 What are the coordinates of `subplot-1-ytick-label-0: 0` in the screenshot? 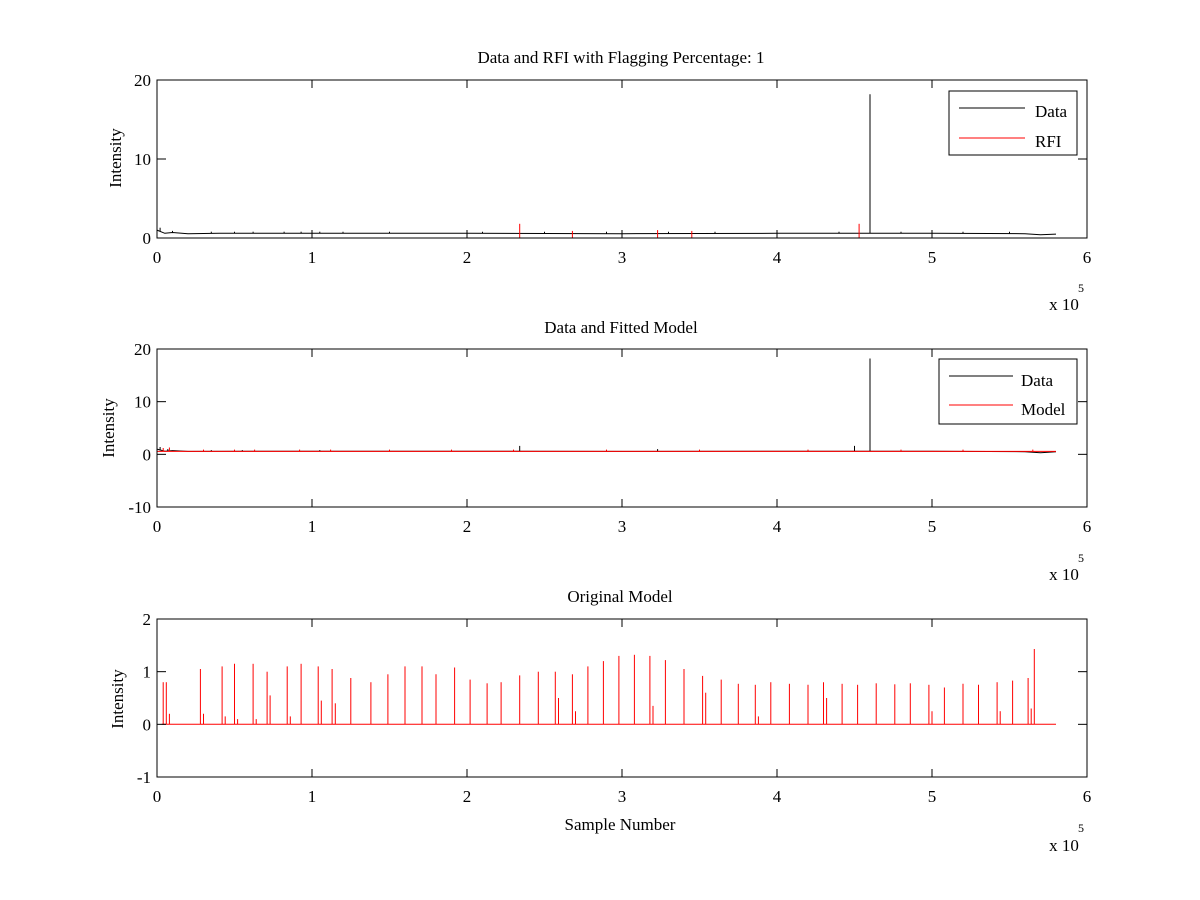 It's located at (147, 238).